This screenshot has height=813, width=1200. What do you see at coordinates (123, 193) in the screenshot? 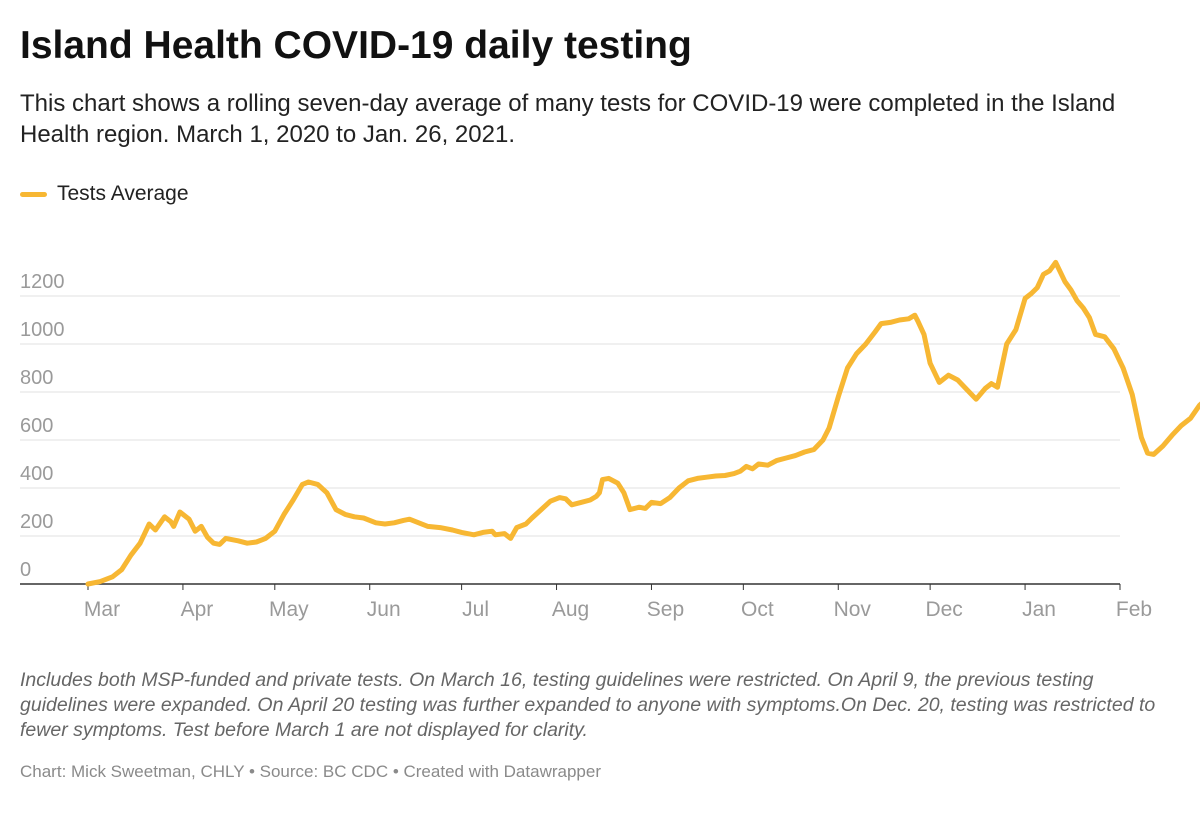
I see `legend-label: Tests Average` at bounding box center [123, 193].